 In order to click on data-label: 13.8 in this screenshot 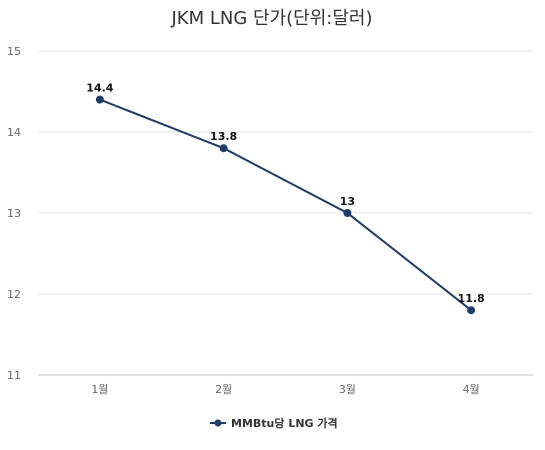, I will do `click(223, 136)`.